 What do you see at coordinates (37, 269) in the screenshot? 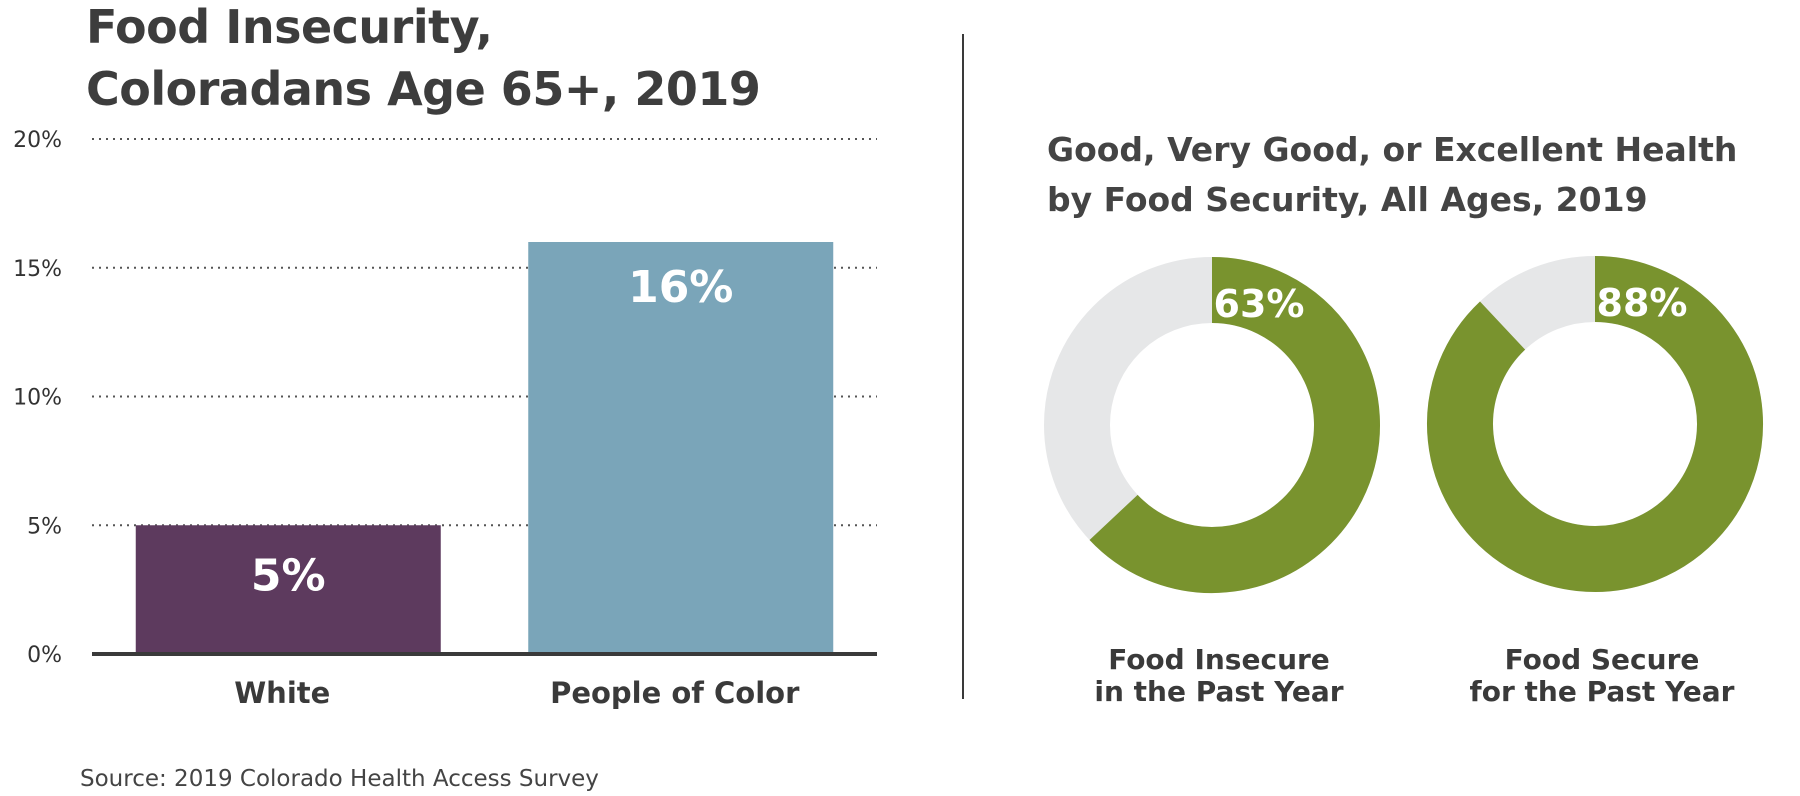
I see `y-tick-label: 15%` at bounding box center [37, 269].